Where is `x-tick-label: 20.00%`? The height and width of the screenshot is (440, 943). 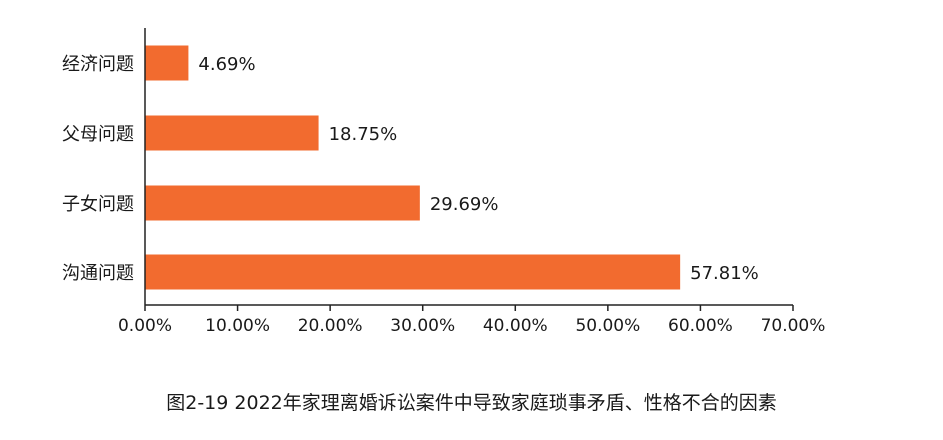 x-tick-label: 20.00% is located at coordinates (330, 326).